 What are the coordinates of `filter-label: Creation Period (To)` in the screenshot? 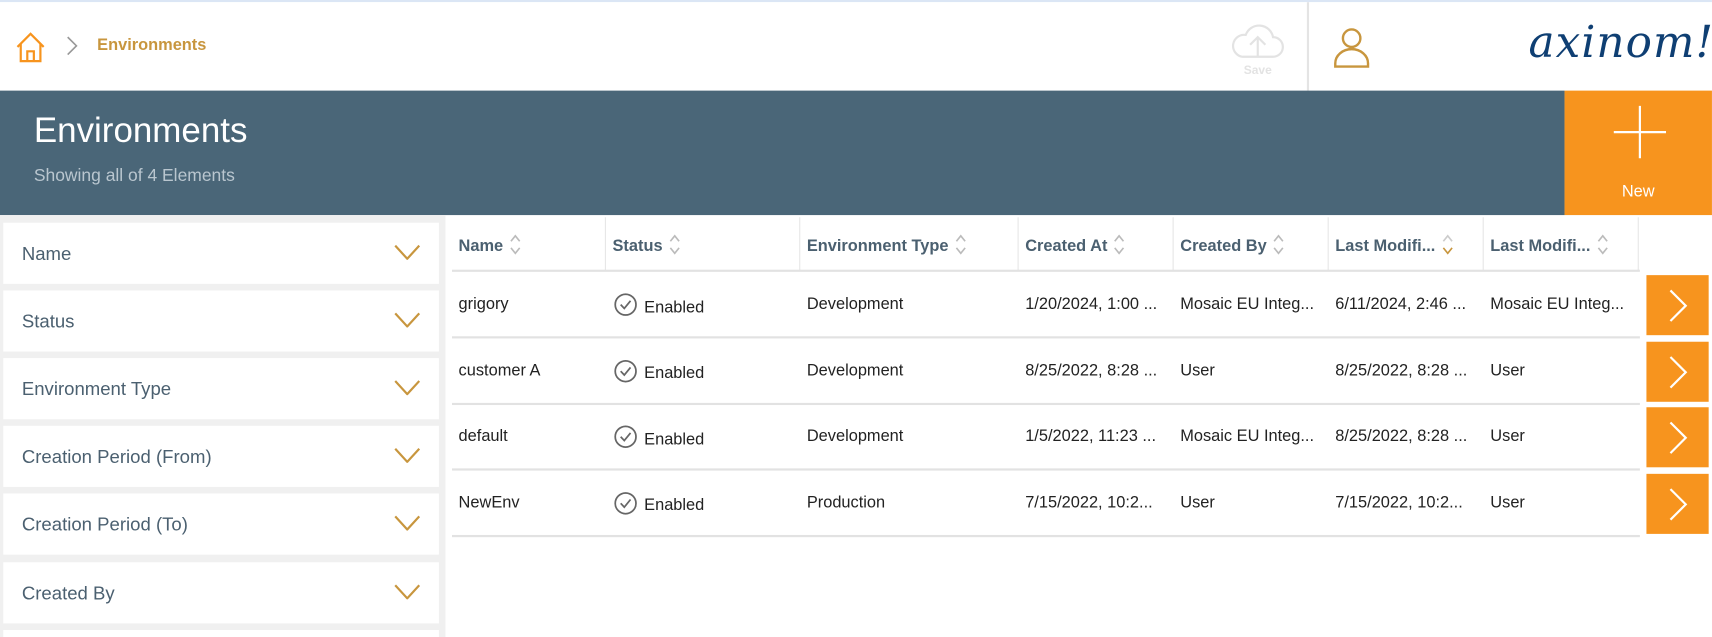 It's located at (104, 524).